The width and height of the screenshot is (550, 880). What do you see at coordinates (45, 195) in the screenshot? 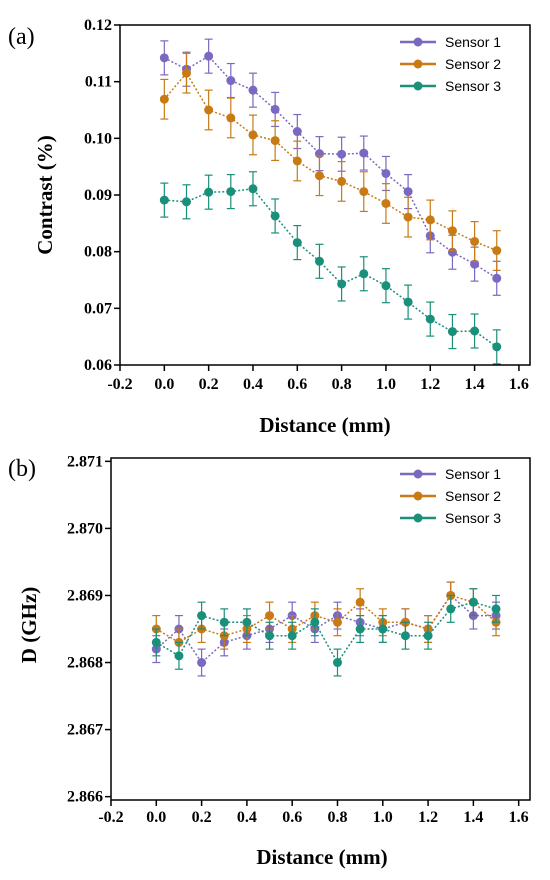
I see `y-axis-title-a: Contrast (%)` at bounding box center [45, 195].